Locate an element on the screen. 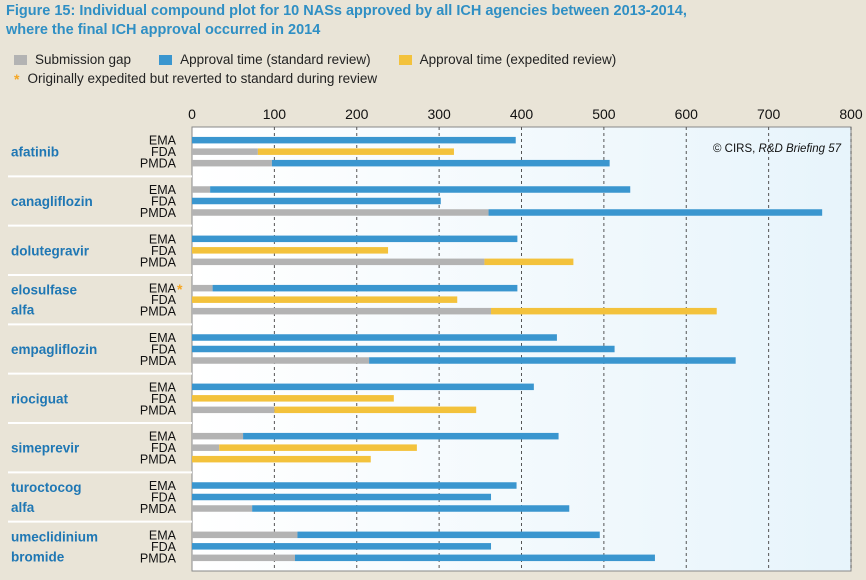 This screenshot has height=580, width=866. compound-label: riociguat is located at coordinates (40, 398).